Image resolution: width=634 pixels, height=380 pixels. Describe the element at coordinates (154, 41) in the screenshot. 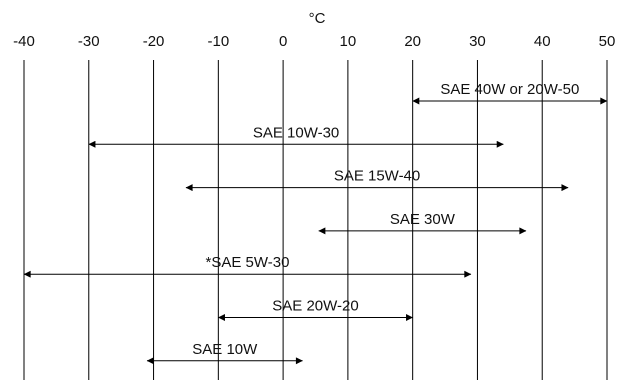

I see `x-tick-label: -20` at that location.